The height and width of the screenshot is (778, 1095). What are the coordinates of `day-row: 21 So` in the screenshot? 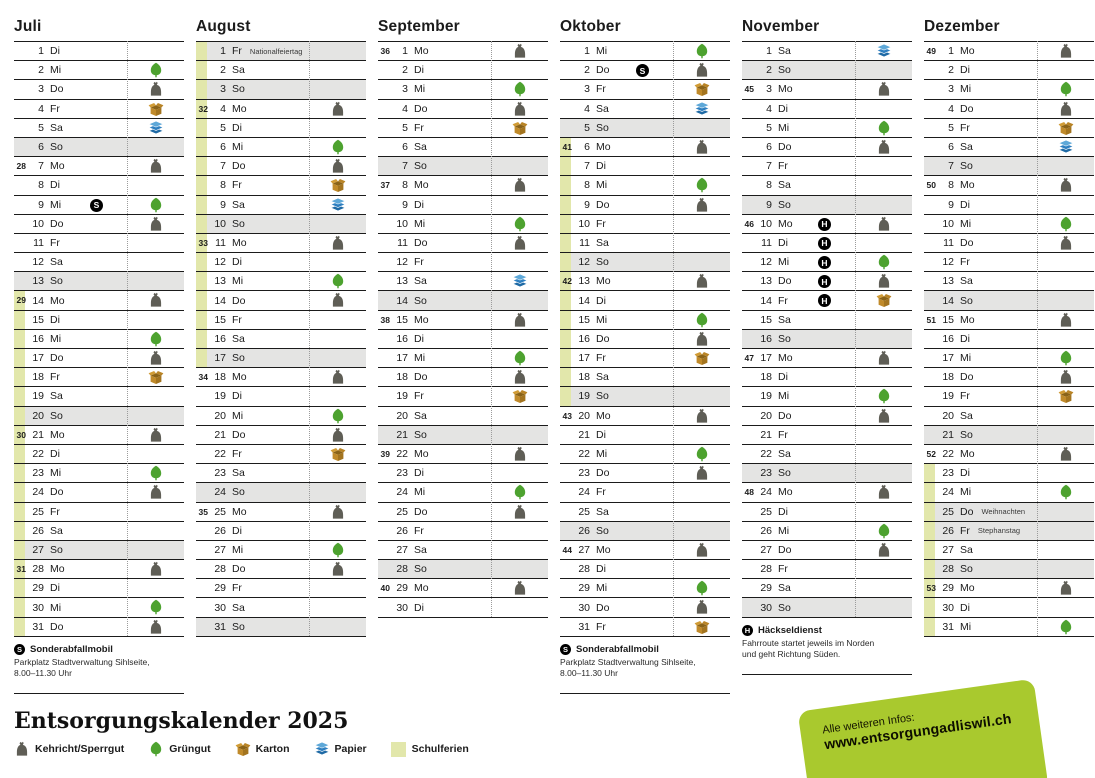 It's located at (463, 434).